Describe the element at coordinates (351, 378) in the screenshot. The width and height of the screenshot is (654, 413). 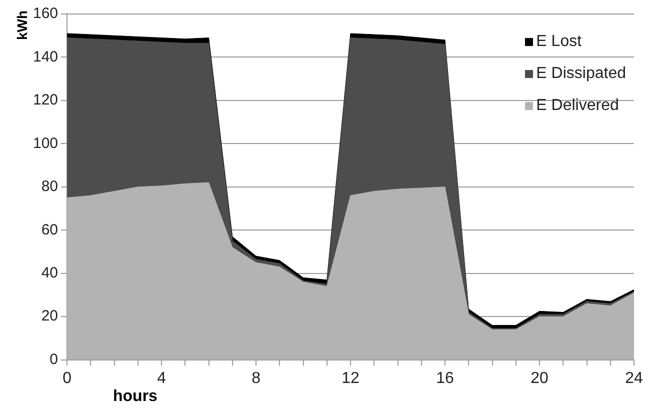
I see `x-tick-label: 12` at that location.